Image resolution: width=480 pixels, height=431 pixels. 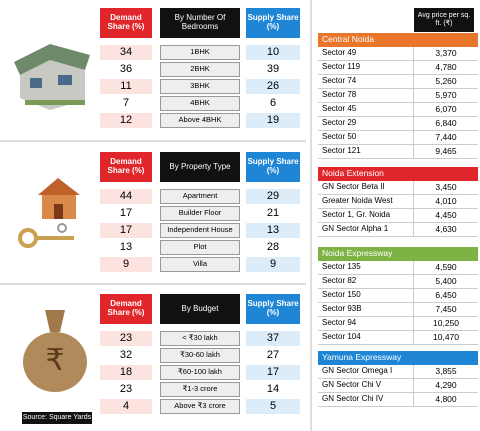 I want to click on price-cell: 3,370, so click(x=445, y=54).